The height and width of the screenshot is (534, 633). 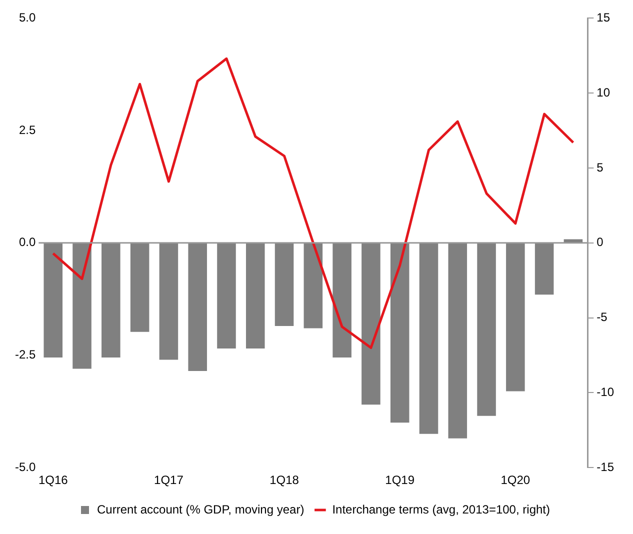 What do you see at coordinates (515, 480) in the screenshot?
I see `x-tick-label: 1Q20` at bounding box center [515, 480].